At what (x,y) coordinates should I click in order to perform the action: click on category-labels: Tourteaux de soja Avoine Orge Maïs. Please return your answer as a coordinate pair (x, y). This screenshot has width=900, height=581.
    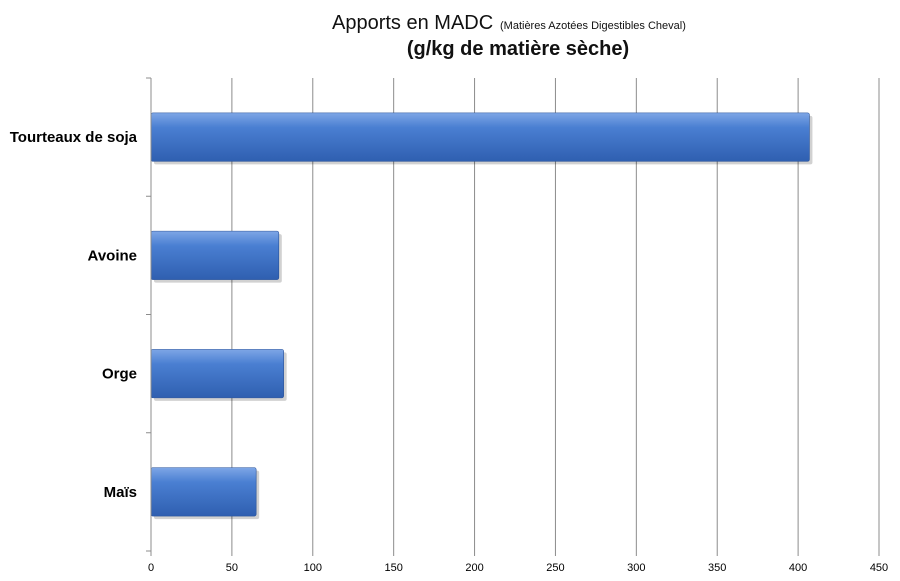
    Looking at the image, I should click on (74, 315).